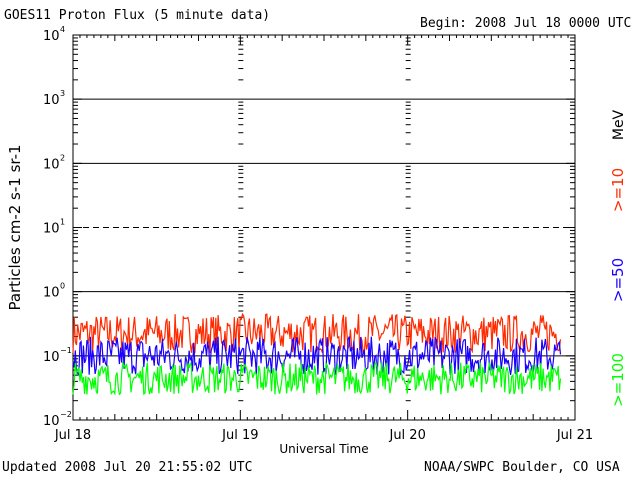  I want to click on begin-date: Begin: 2008 Jul 18 0000 UTC, so click(526, 23).